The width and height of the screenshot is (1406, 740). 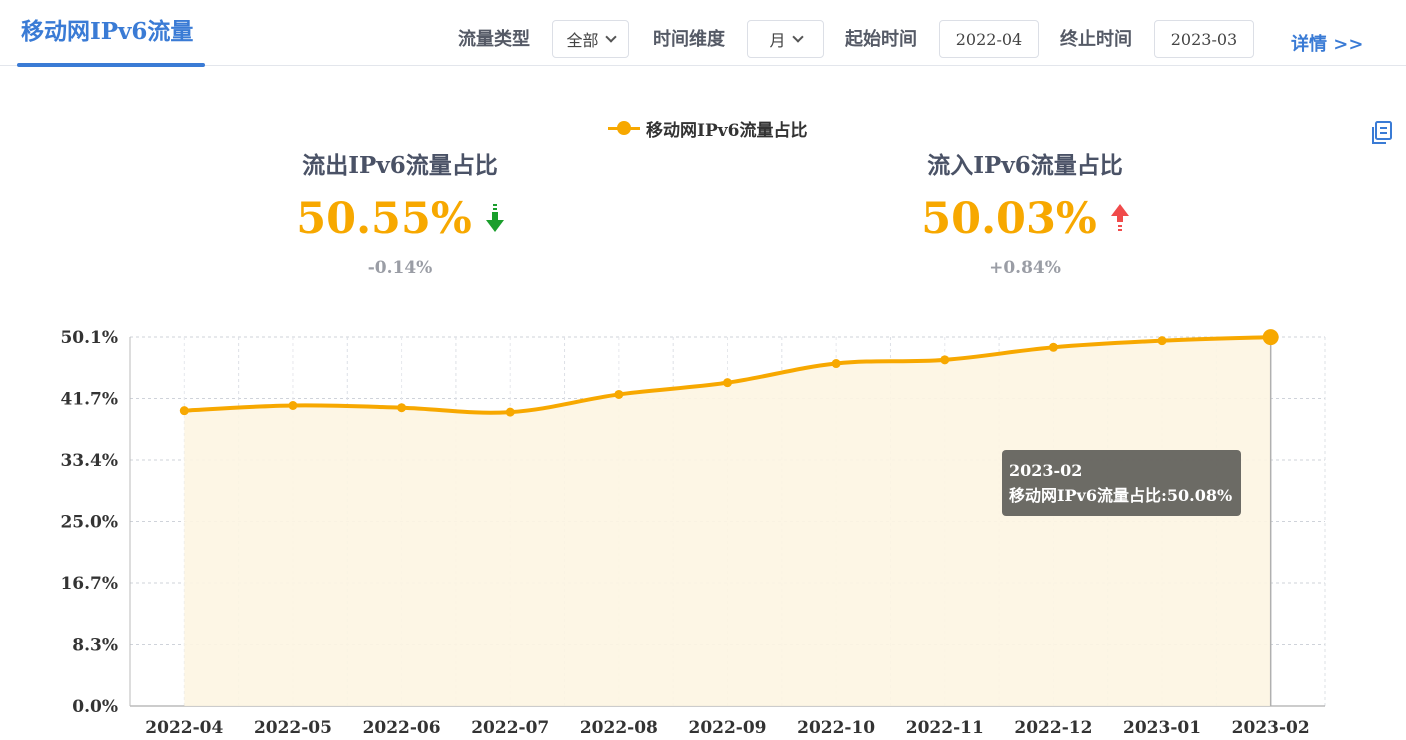 What do you see at coordinates (494, 39) in the screenshot?
I see `traffic-type-label: 流量类型` at bounding box center [494, 39].